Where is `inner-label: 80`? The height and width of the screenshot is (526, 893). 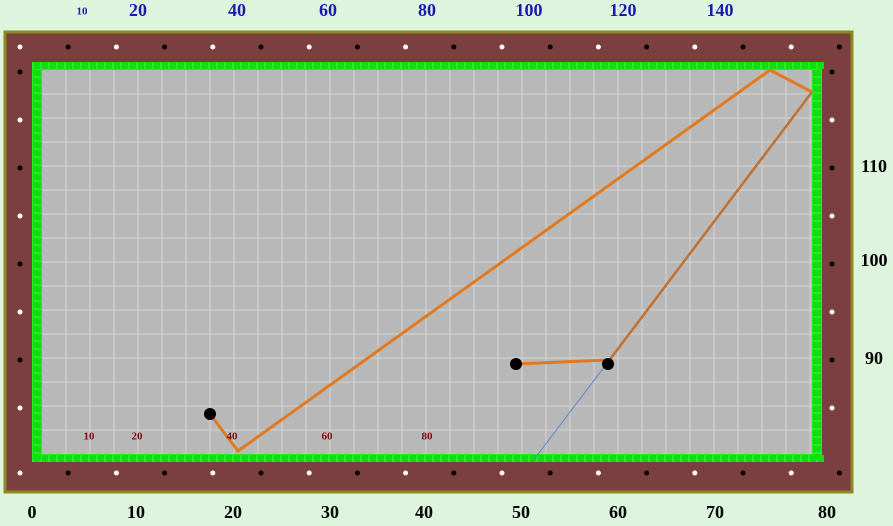
inner-label: 80 is located at coordinates (428, 437).